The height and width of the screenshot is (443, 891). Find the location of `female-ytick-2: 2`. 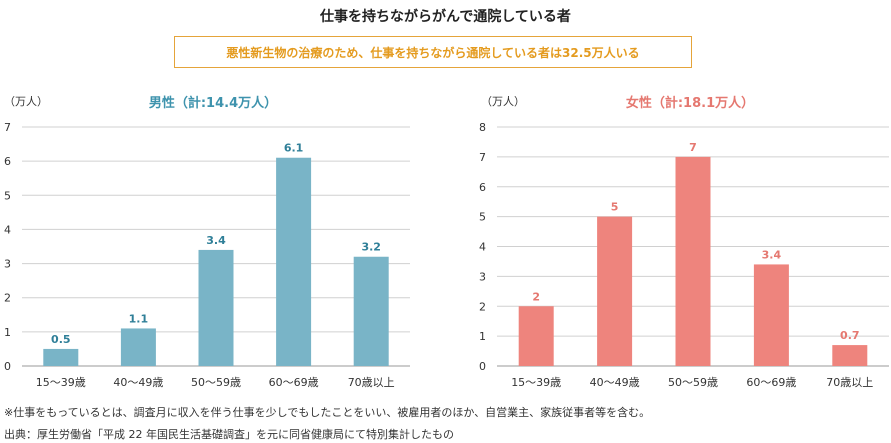

female-ytick-2: 2 is located at coordinates (482, 306).